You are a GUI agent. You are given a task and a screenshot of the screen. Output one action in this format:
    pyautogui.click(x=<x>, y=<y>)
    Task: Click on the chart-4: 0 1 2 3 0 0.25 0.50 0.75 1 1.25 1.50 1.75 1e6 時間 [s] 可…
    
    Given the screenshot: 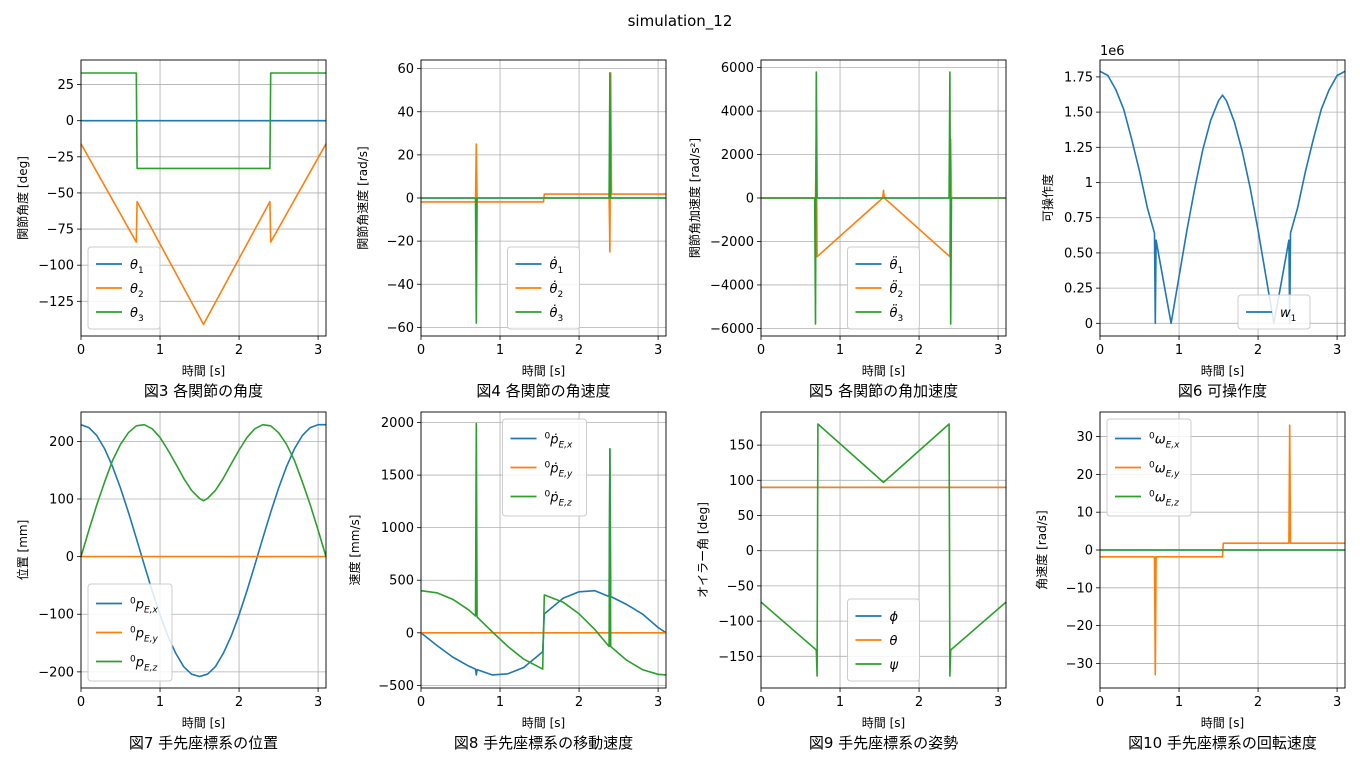 What is the action you would take?
    pyautogui.click(x=1193, y=222)
    